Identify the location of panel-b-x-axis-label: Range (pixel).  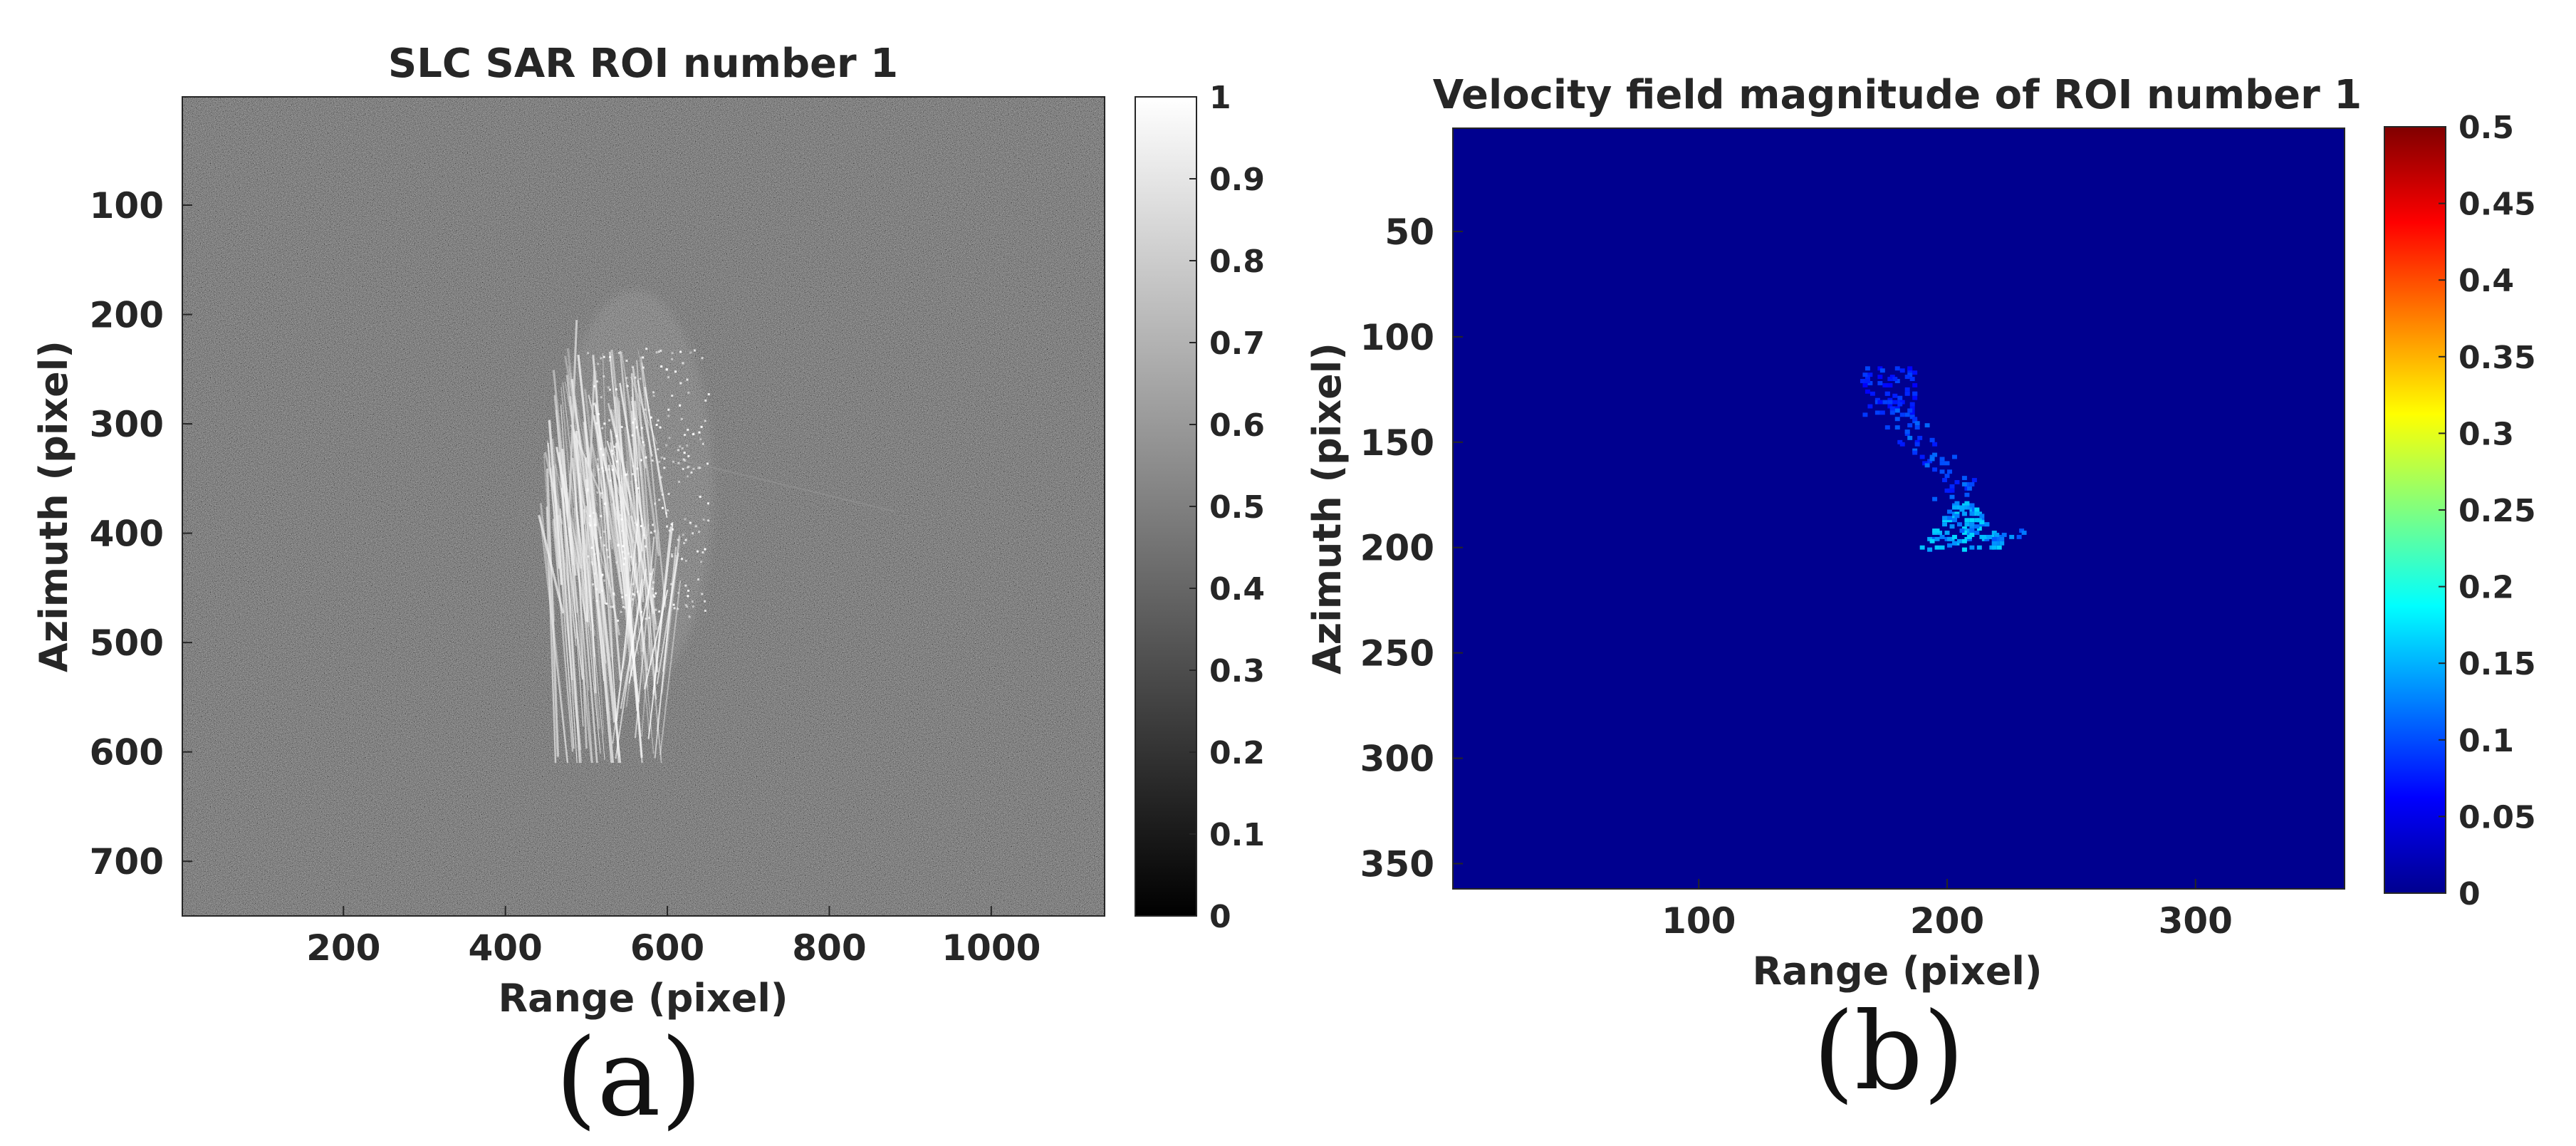
(1897, 972).